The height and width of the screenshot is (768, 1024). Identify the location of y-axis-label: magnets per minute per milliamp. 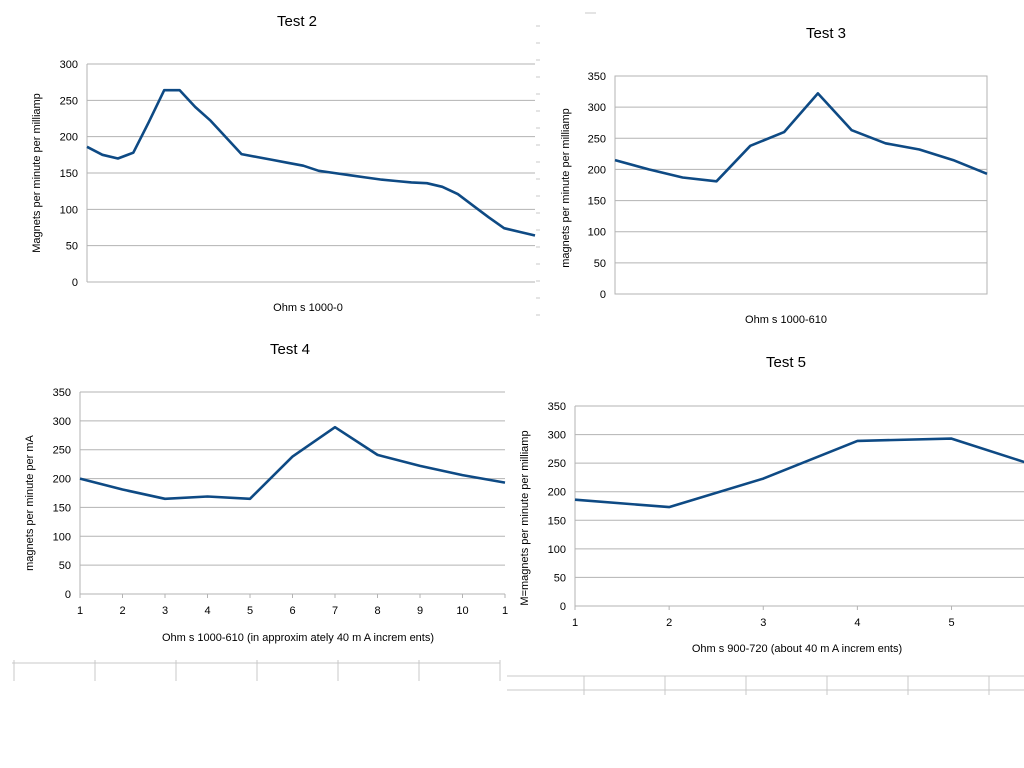
(566, 188).